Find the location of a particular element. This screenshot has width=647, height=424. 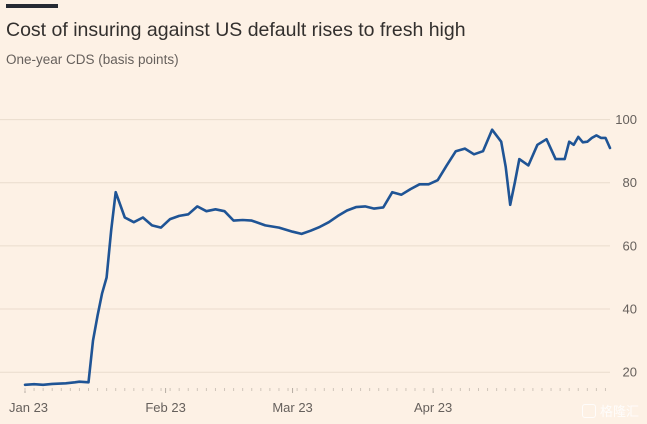

chart-subtitle: One-year CDS (basis points) is located at coordinates (92, 59).